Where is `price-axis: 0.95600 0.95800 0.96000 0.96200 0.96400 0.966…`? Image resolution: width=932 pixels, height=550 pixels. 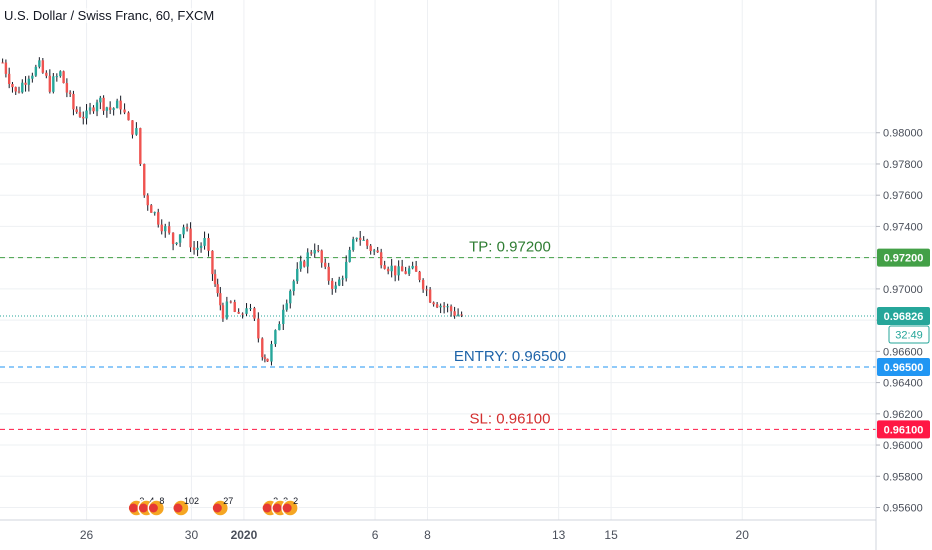 price-axis: 0.95600 0.95800 0.96000 0.96200 0.96400 0.966… is located at coordinates (902, 275).